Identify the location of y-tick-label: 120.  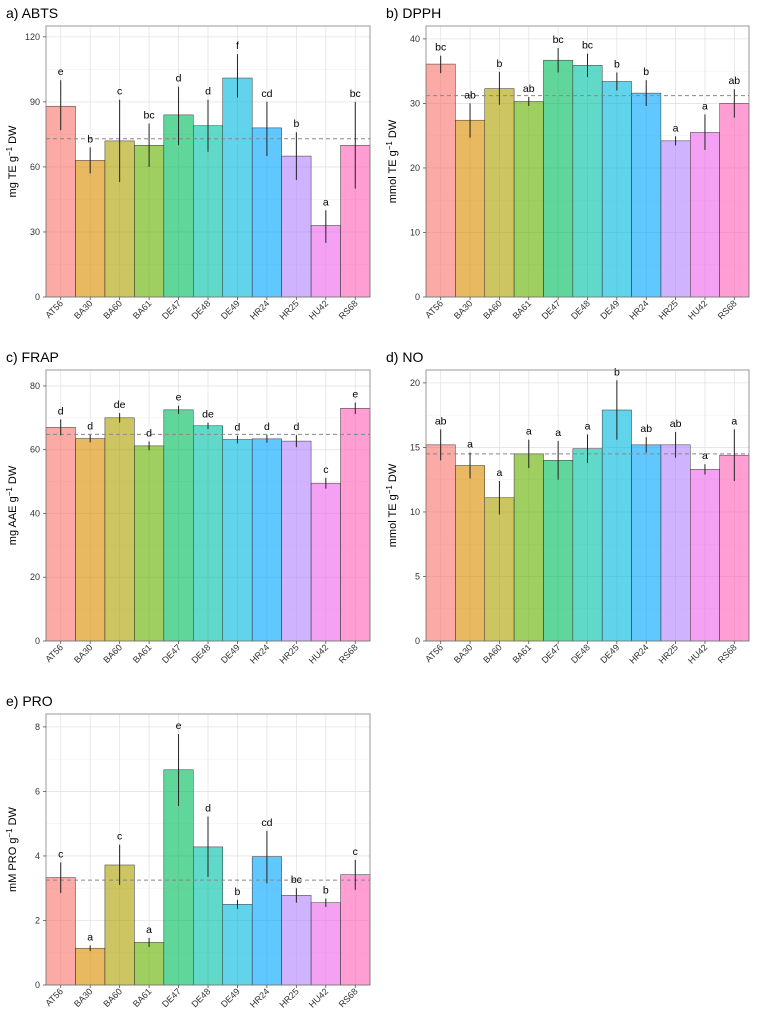
(32, 37).